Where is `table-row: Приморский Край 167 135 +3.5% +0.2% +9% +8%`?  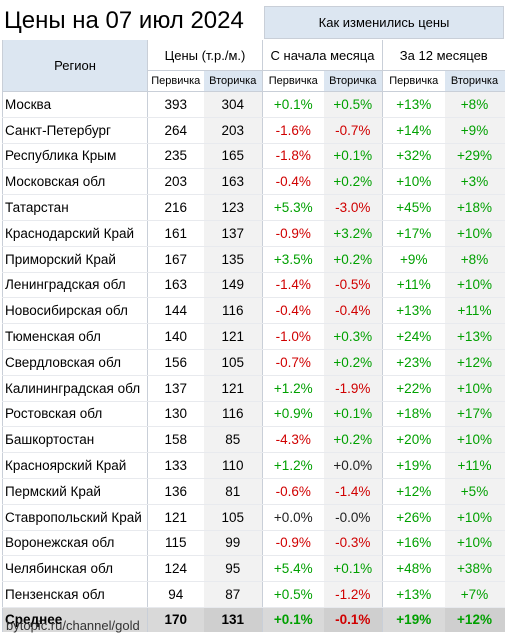 table-row: Приморский Край 167 135 +3.5% +0.2% +9% +8% is located at coordinates (253, 259).